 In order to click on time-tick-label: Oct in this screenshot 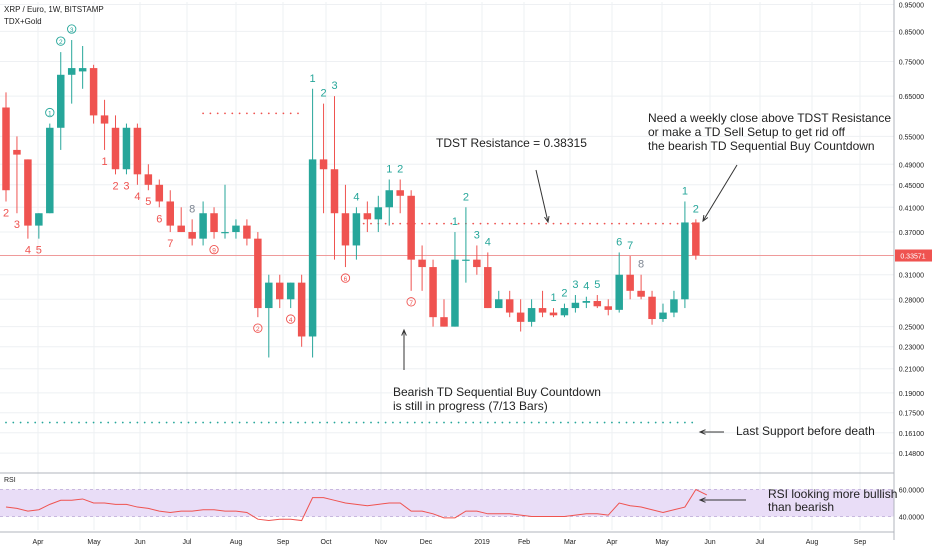, I will do `click(326, 542)`.